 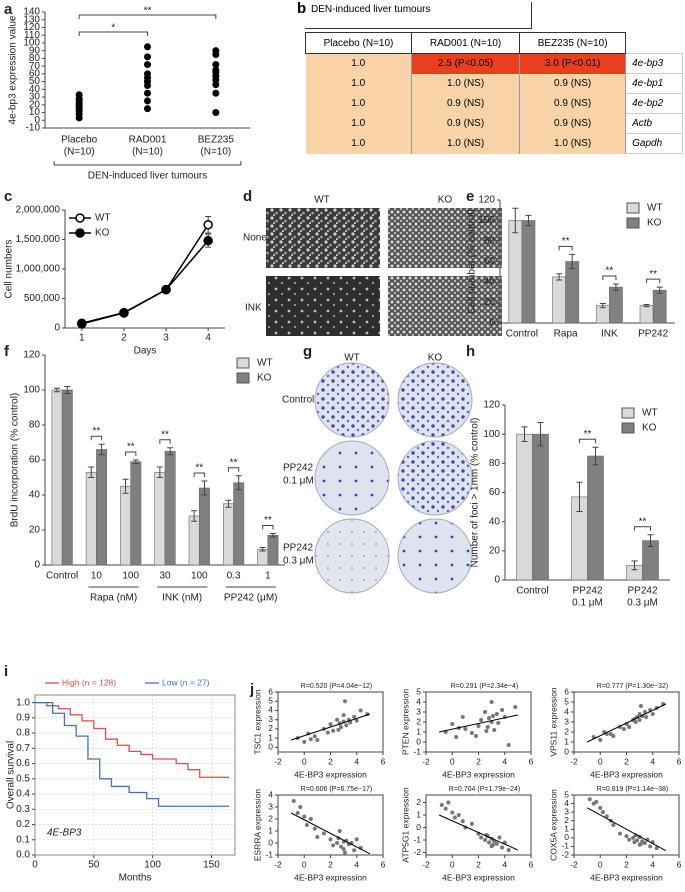 I want to click on plate, so click(x=352, y=400).